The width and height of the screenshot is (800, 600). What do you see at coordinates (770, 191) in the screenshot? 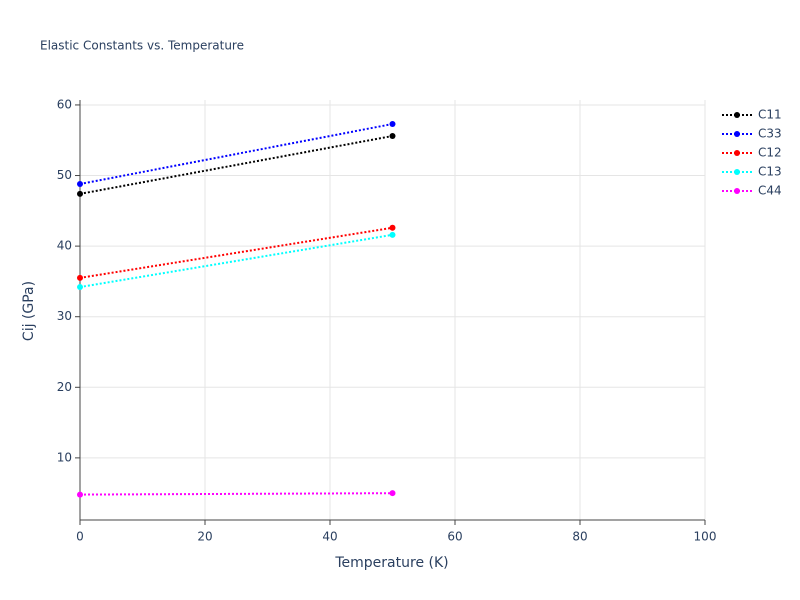
I see `legend-label: C44` at bounding box center [770, 191].